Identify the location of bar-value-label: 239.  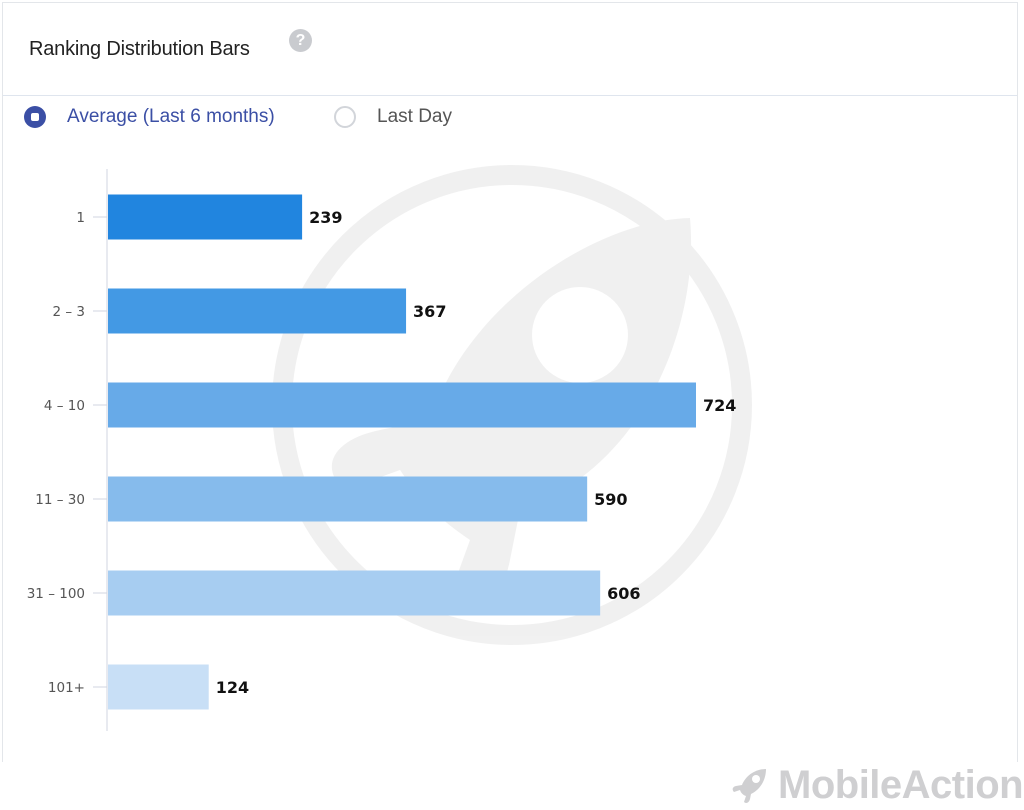
(325, 217).